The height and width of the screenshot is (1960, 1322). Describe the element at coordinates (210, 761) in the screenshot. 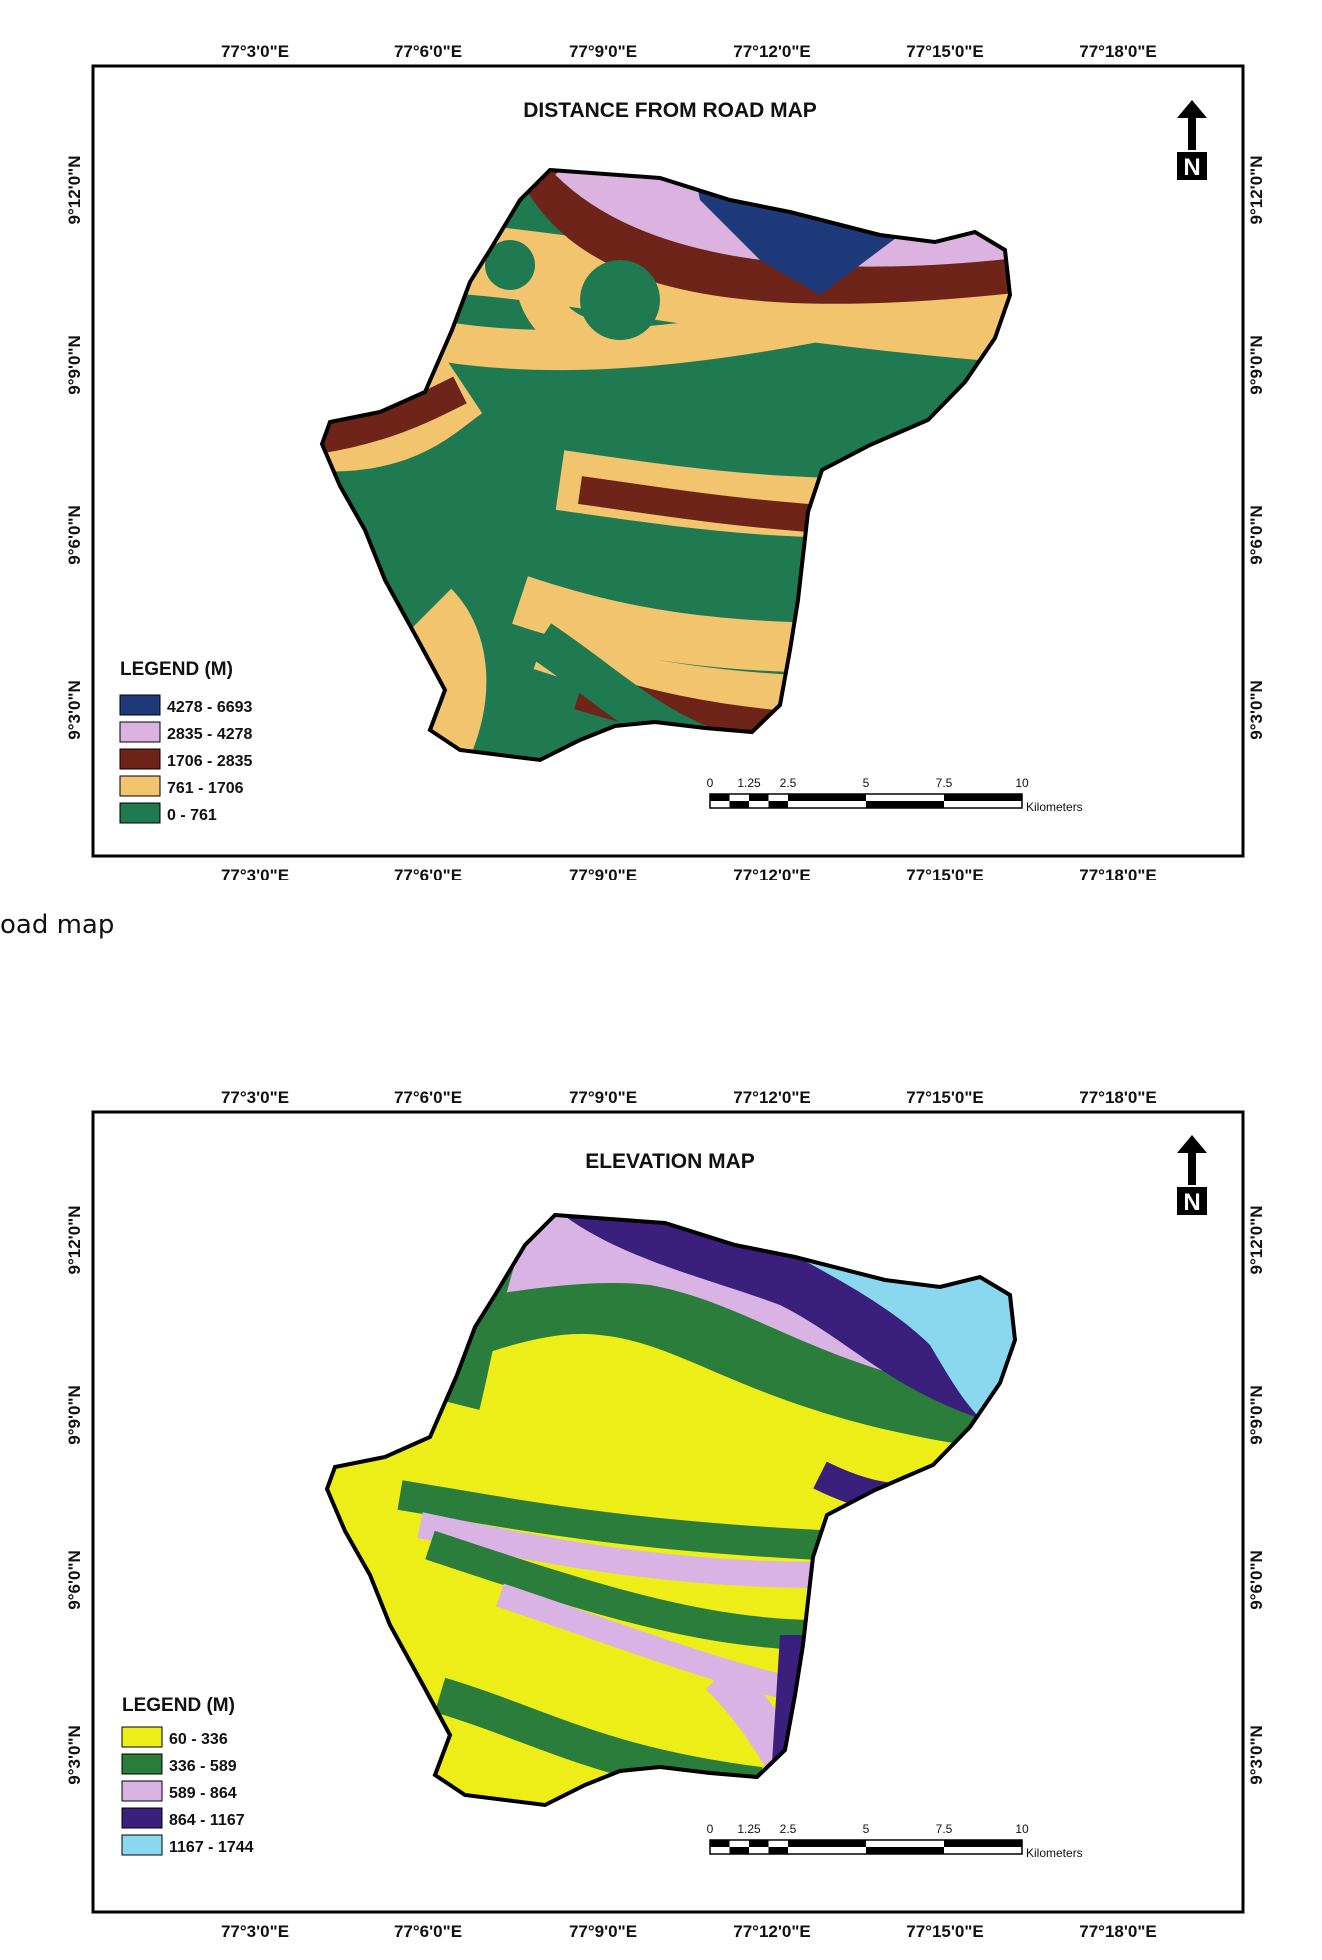

I see `legend-item: 1706 - 2835` at that location.